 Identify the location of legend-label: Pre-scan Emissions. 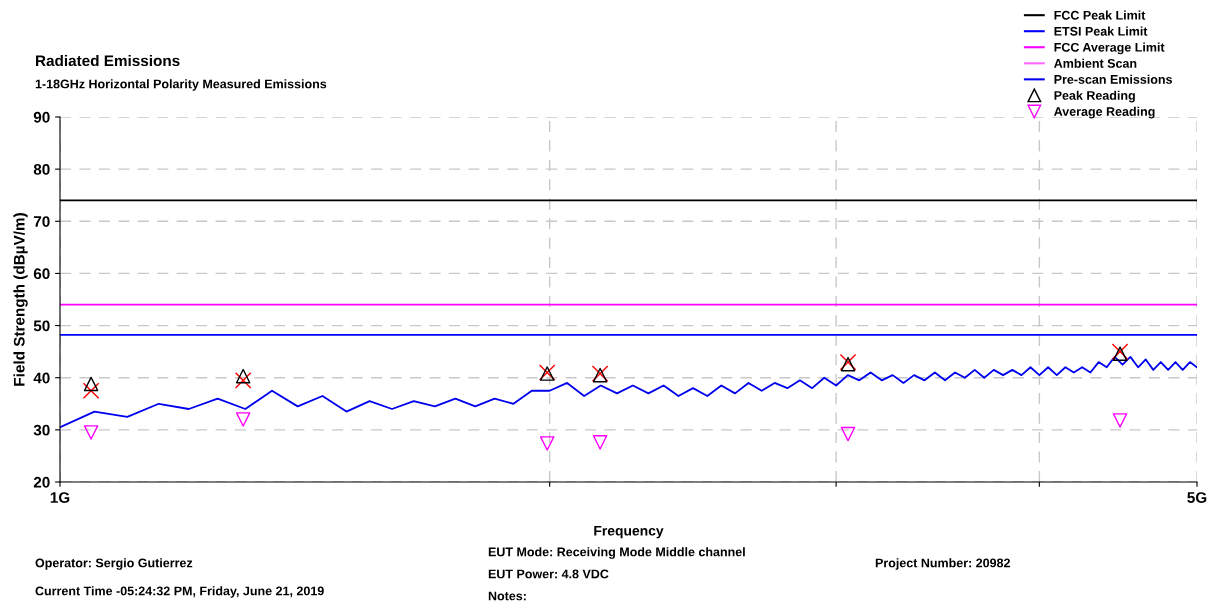
(1113, 79).